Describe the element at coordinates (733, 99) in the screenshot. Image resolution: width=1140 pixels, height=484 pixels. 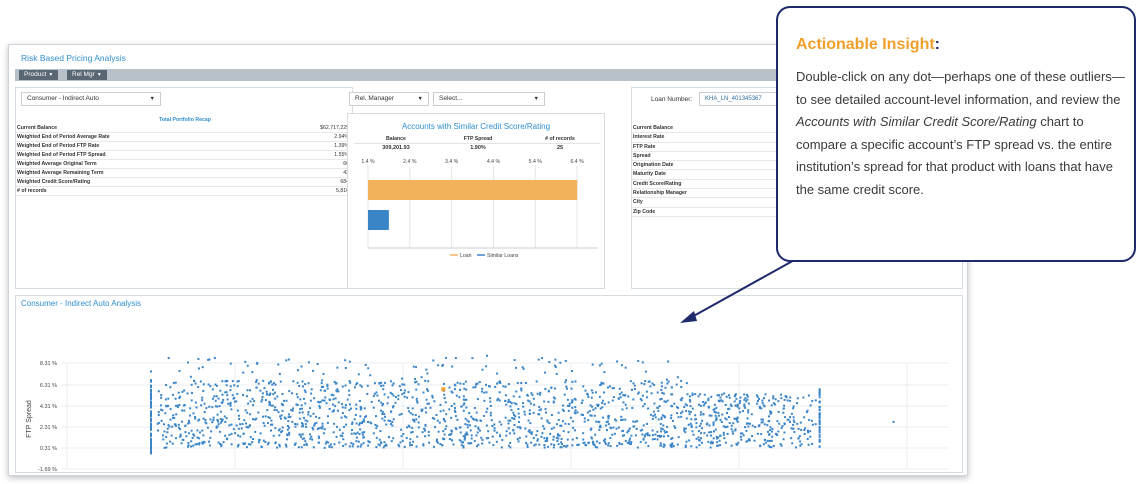
I see `loan-number-value: KHA_LN_401345367` at that location.